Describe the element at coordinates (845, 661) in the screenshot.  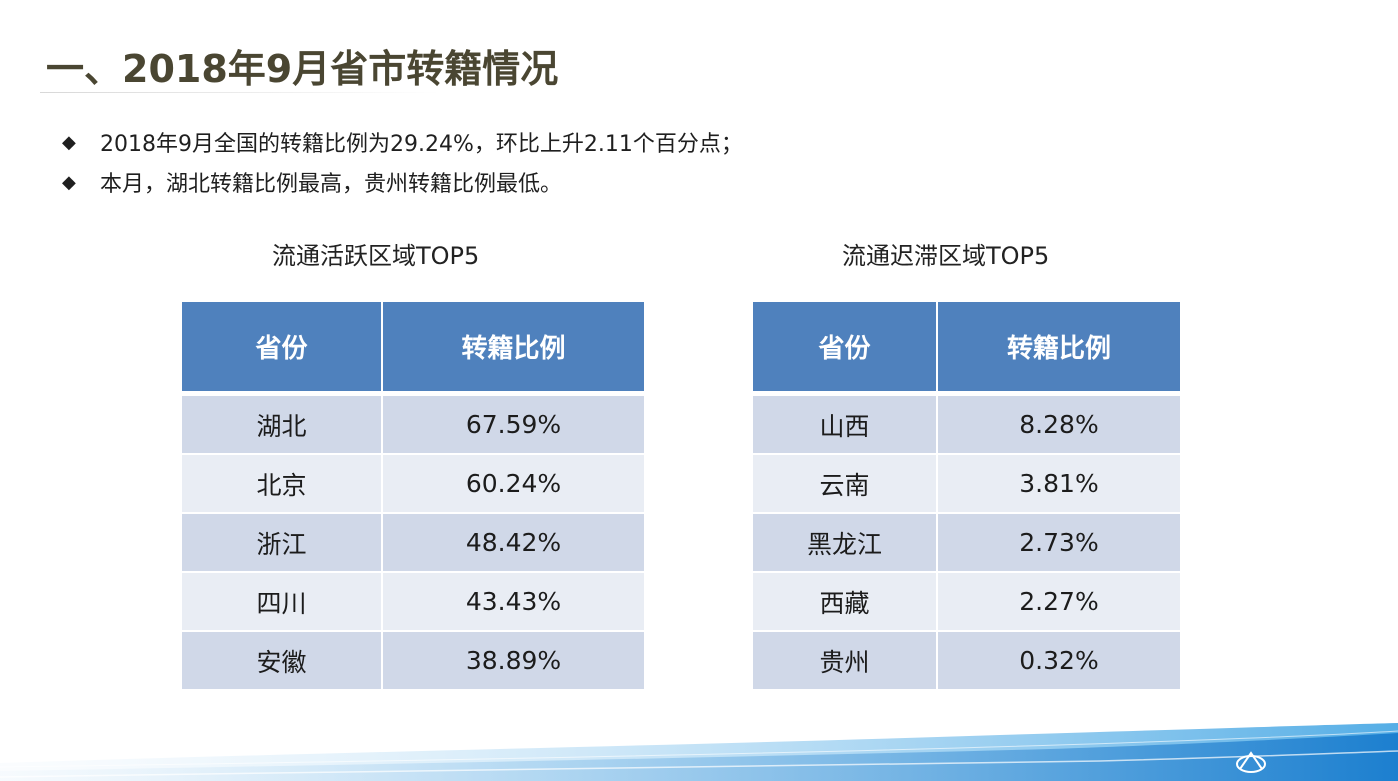
I see `province-cell: 贵州` at that location.